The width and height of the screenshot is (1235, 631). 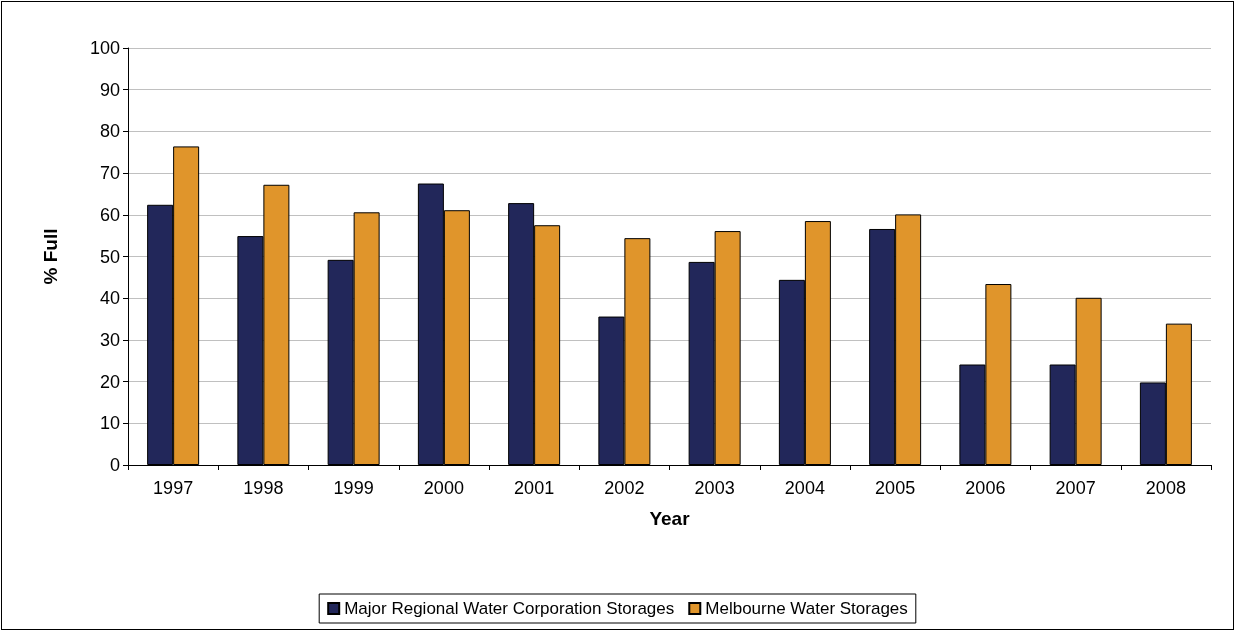 What do you see at coordinates (109, 339) in the screenshot?
I see `y-tick-label: 30` at bounding box center [109, 339].